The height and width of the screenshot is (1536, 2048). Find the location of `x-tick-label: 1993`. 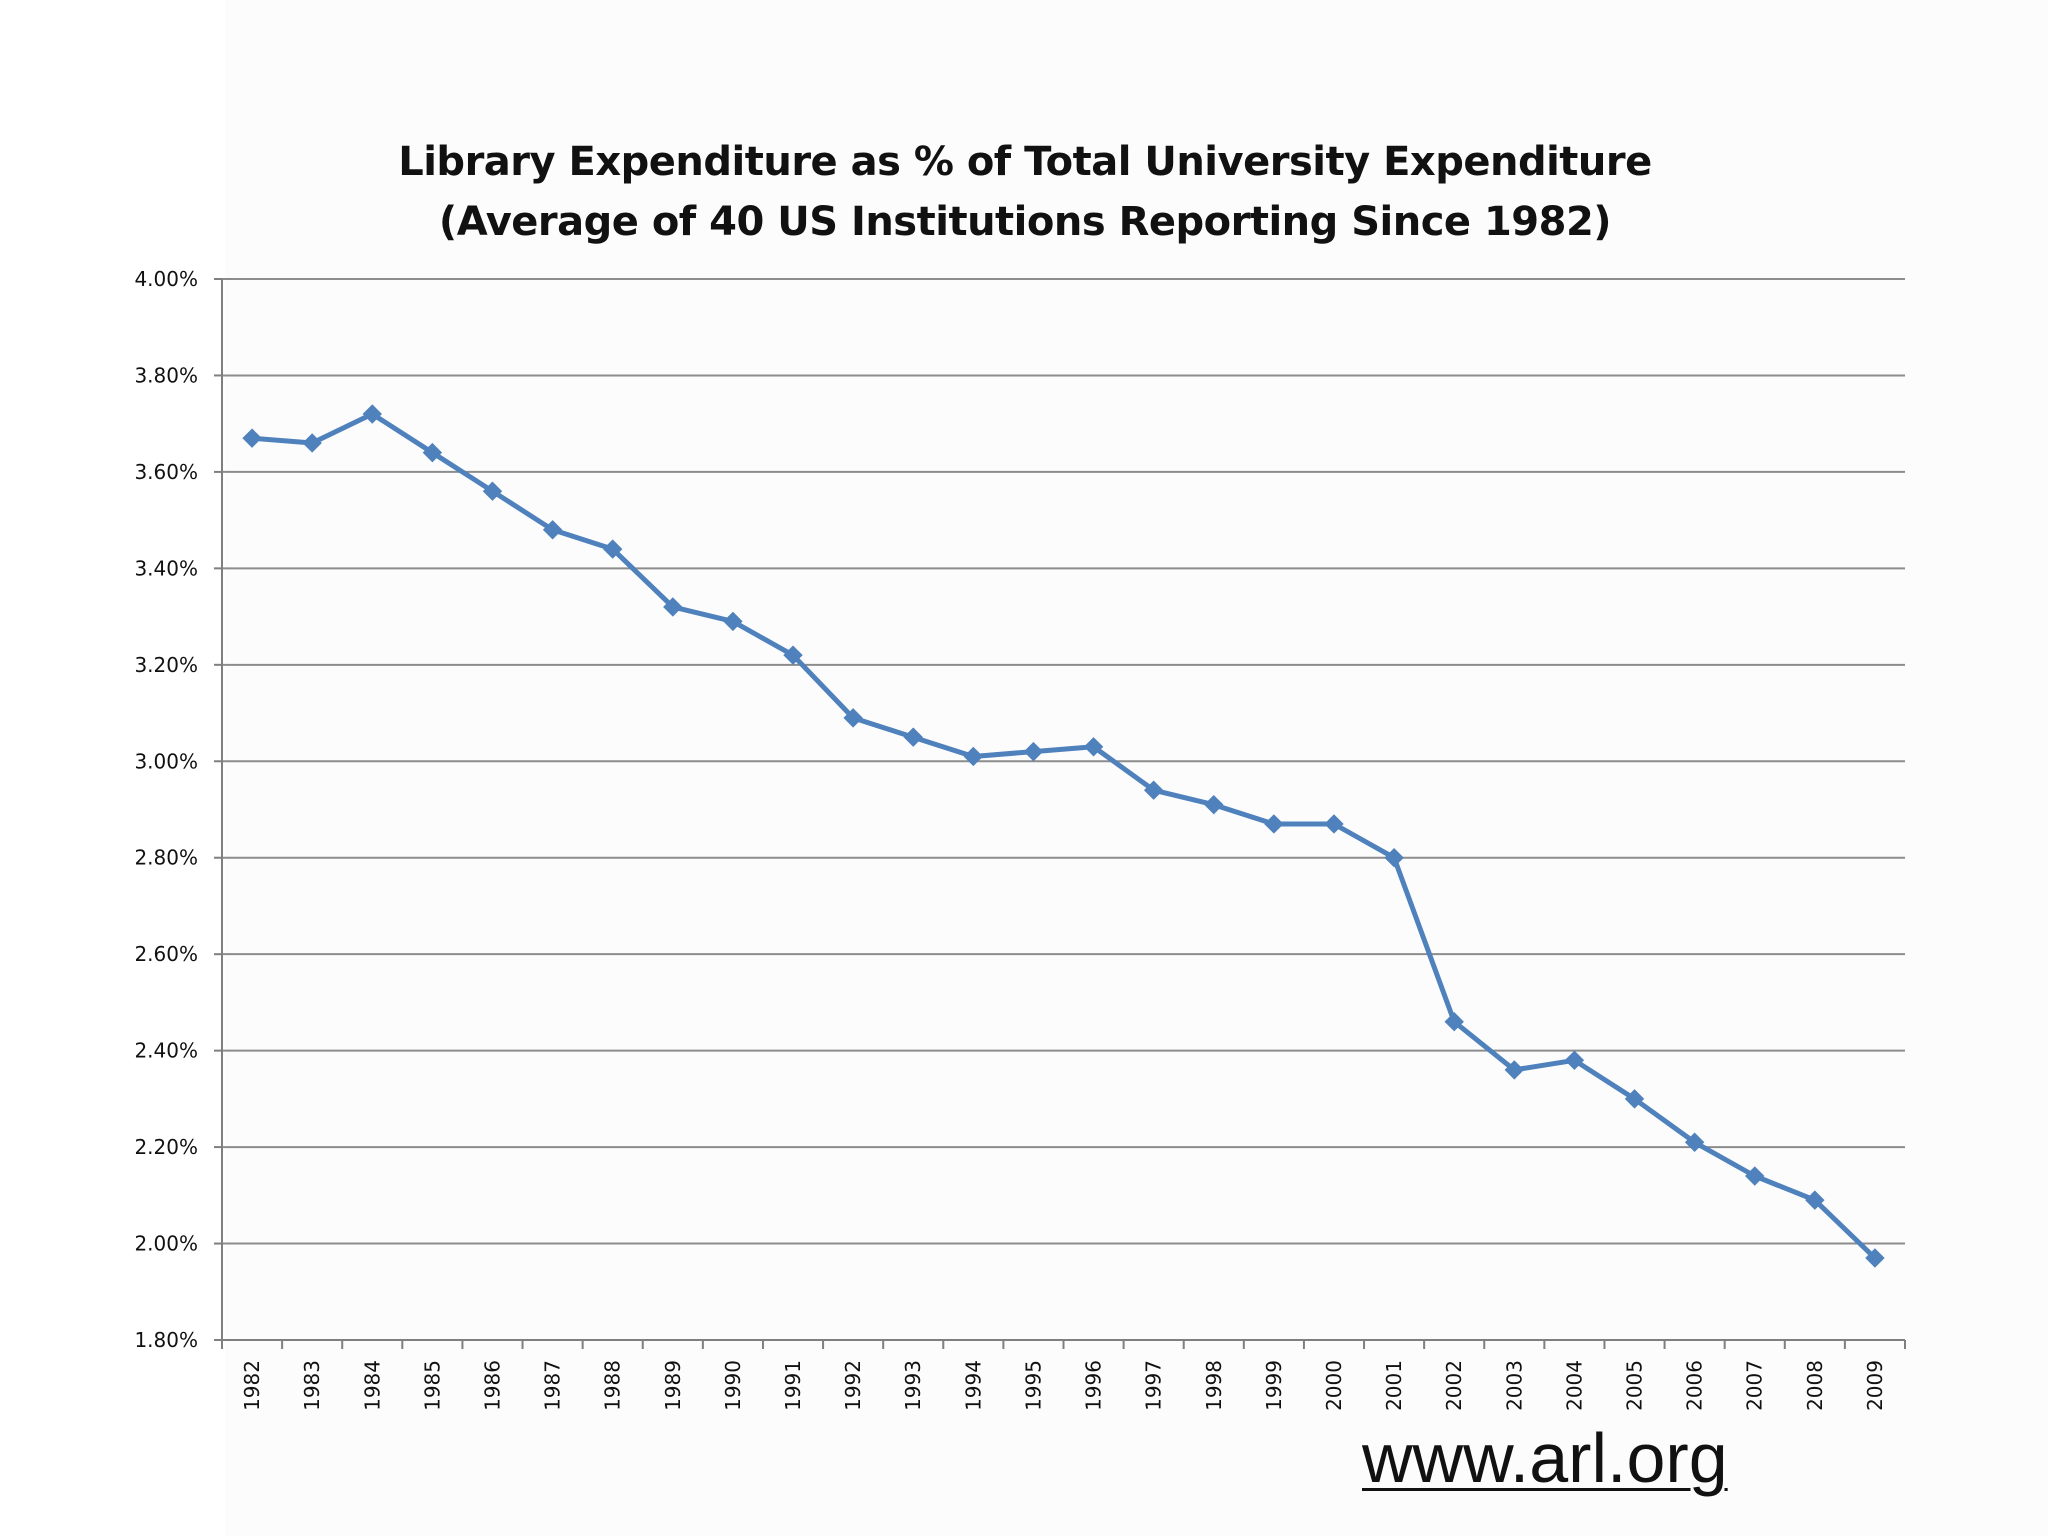

x-tick-label: 1993 is located at coordinates (913, 1385).